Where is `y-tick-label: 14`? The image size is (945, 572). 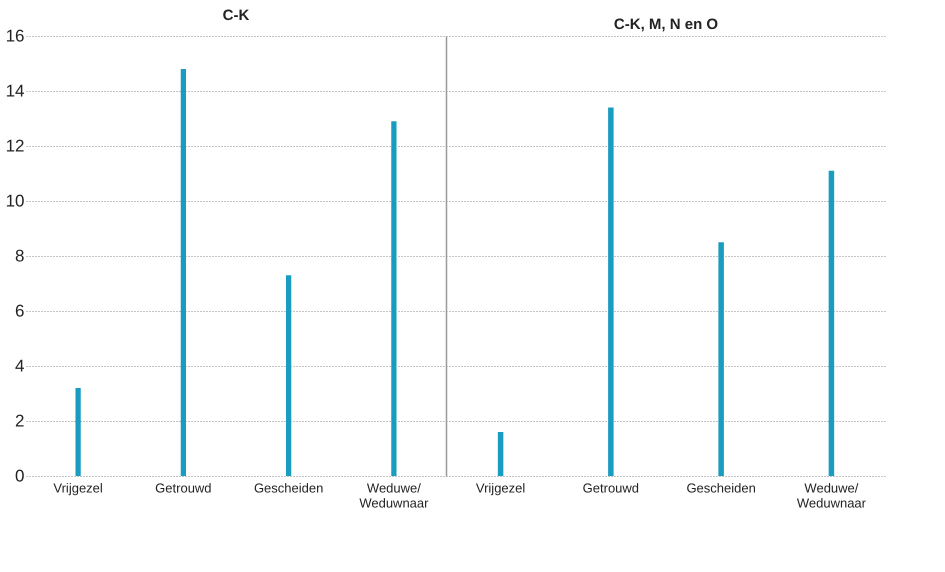
y-tick-label: 14 is located at coordinates (15, 91).